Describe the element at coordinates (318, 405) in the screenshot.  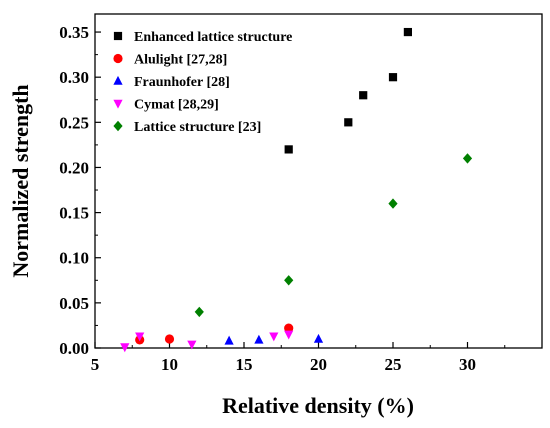
I see `x-axis-title: Relative density (%)` at that location.